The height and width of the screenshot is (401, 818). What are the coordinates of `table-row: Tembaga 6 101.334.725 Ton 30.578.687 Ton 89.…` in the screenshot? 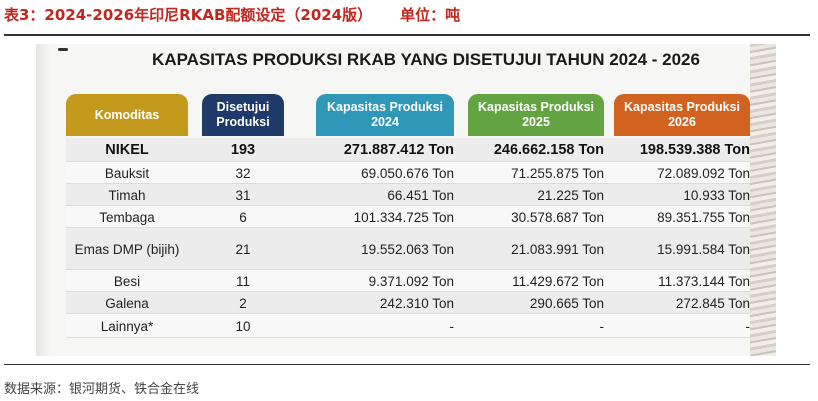 It's located at (408, 217).